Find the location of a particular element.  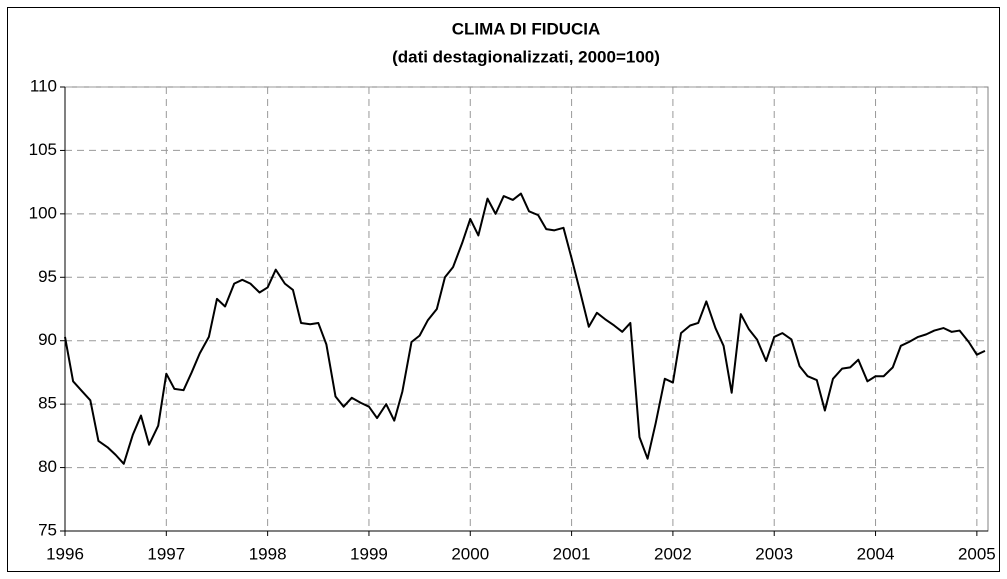

y-tick-label: 105 is located at coordinates (43, 149).